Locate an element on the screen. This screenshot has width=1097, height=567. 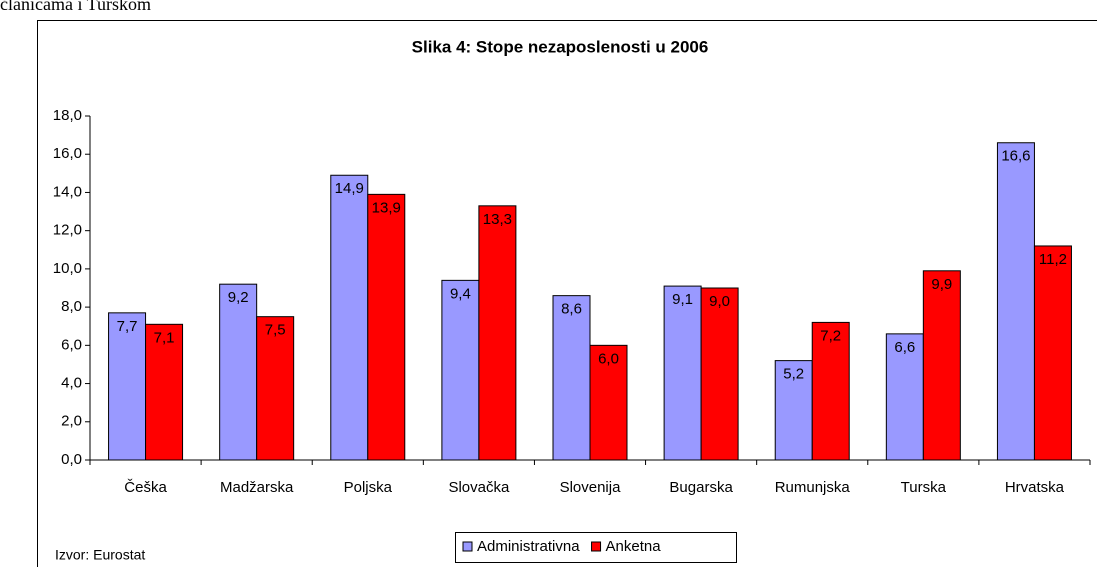
value-label: 6,0 is located at coordinates (608, 358).